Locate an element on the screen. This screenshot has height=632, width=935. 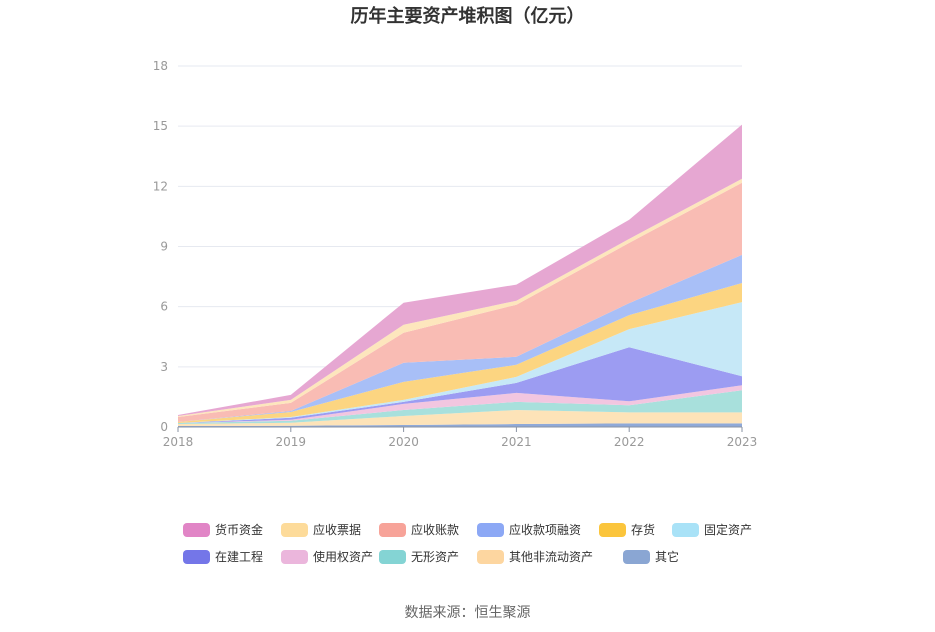
legend-swatch-其它 is located at coordinates (636, 557).